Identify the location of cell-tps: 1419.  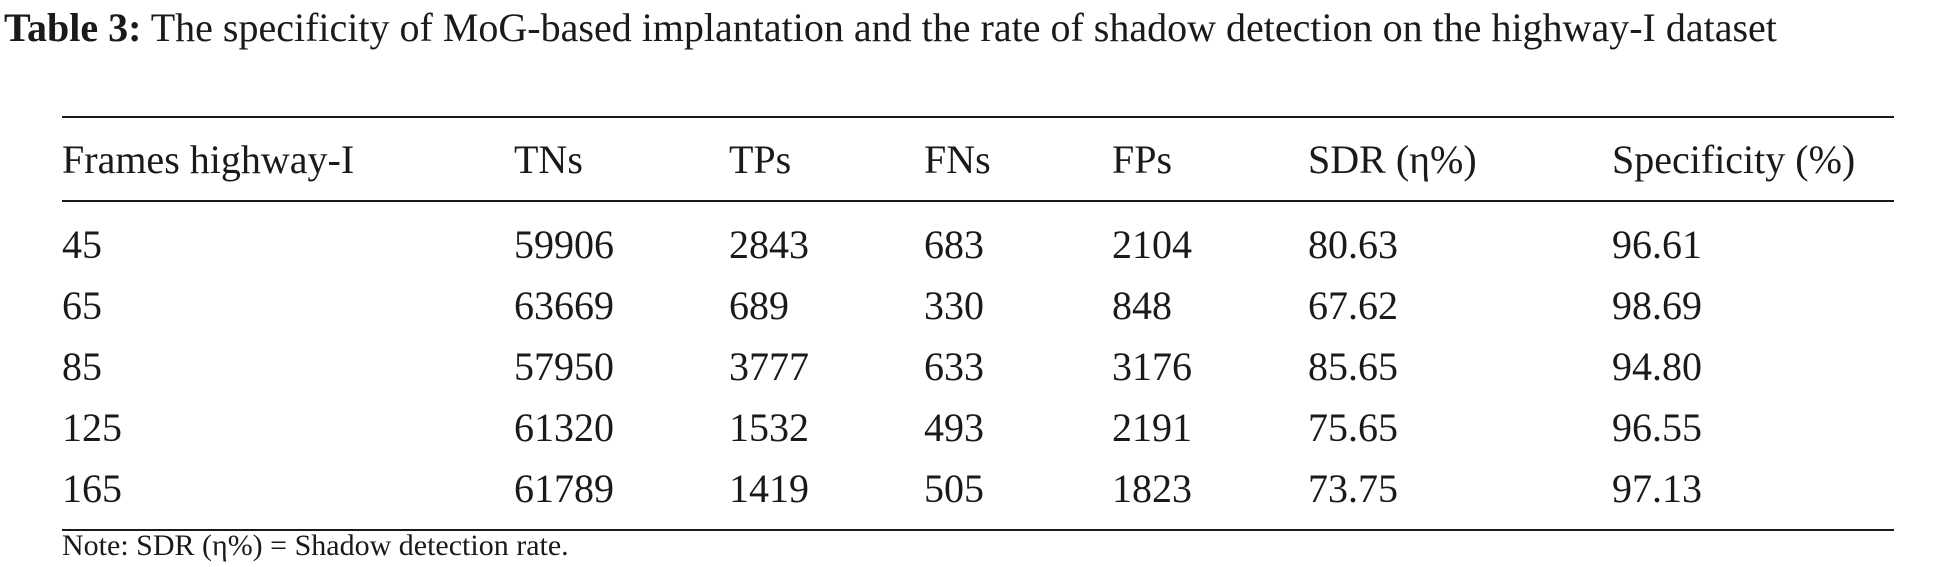
(769, 488).